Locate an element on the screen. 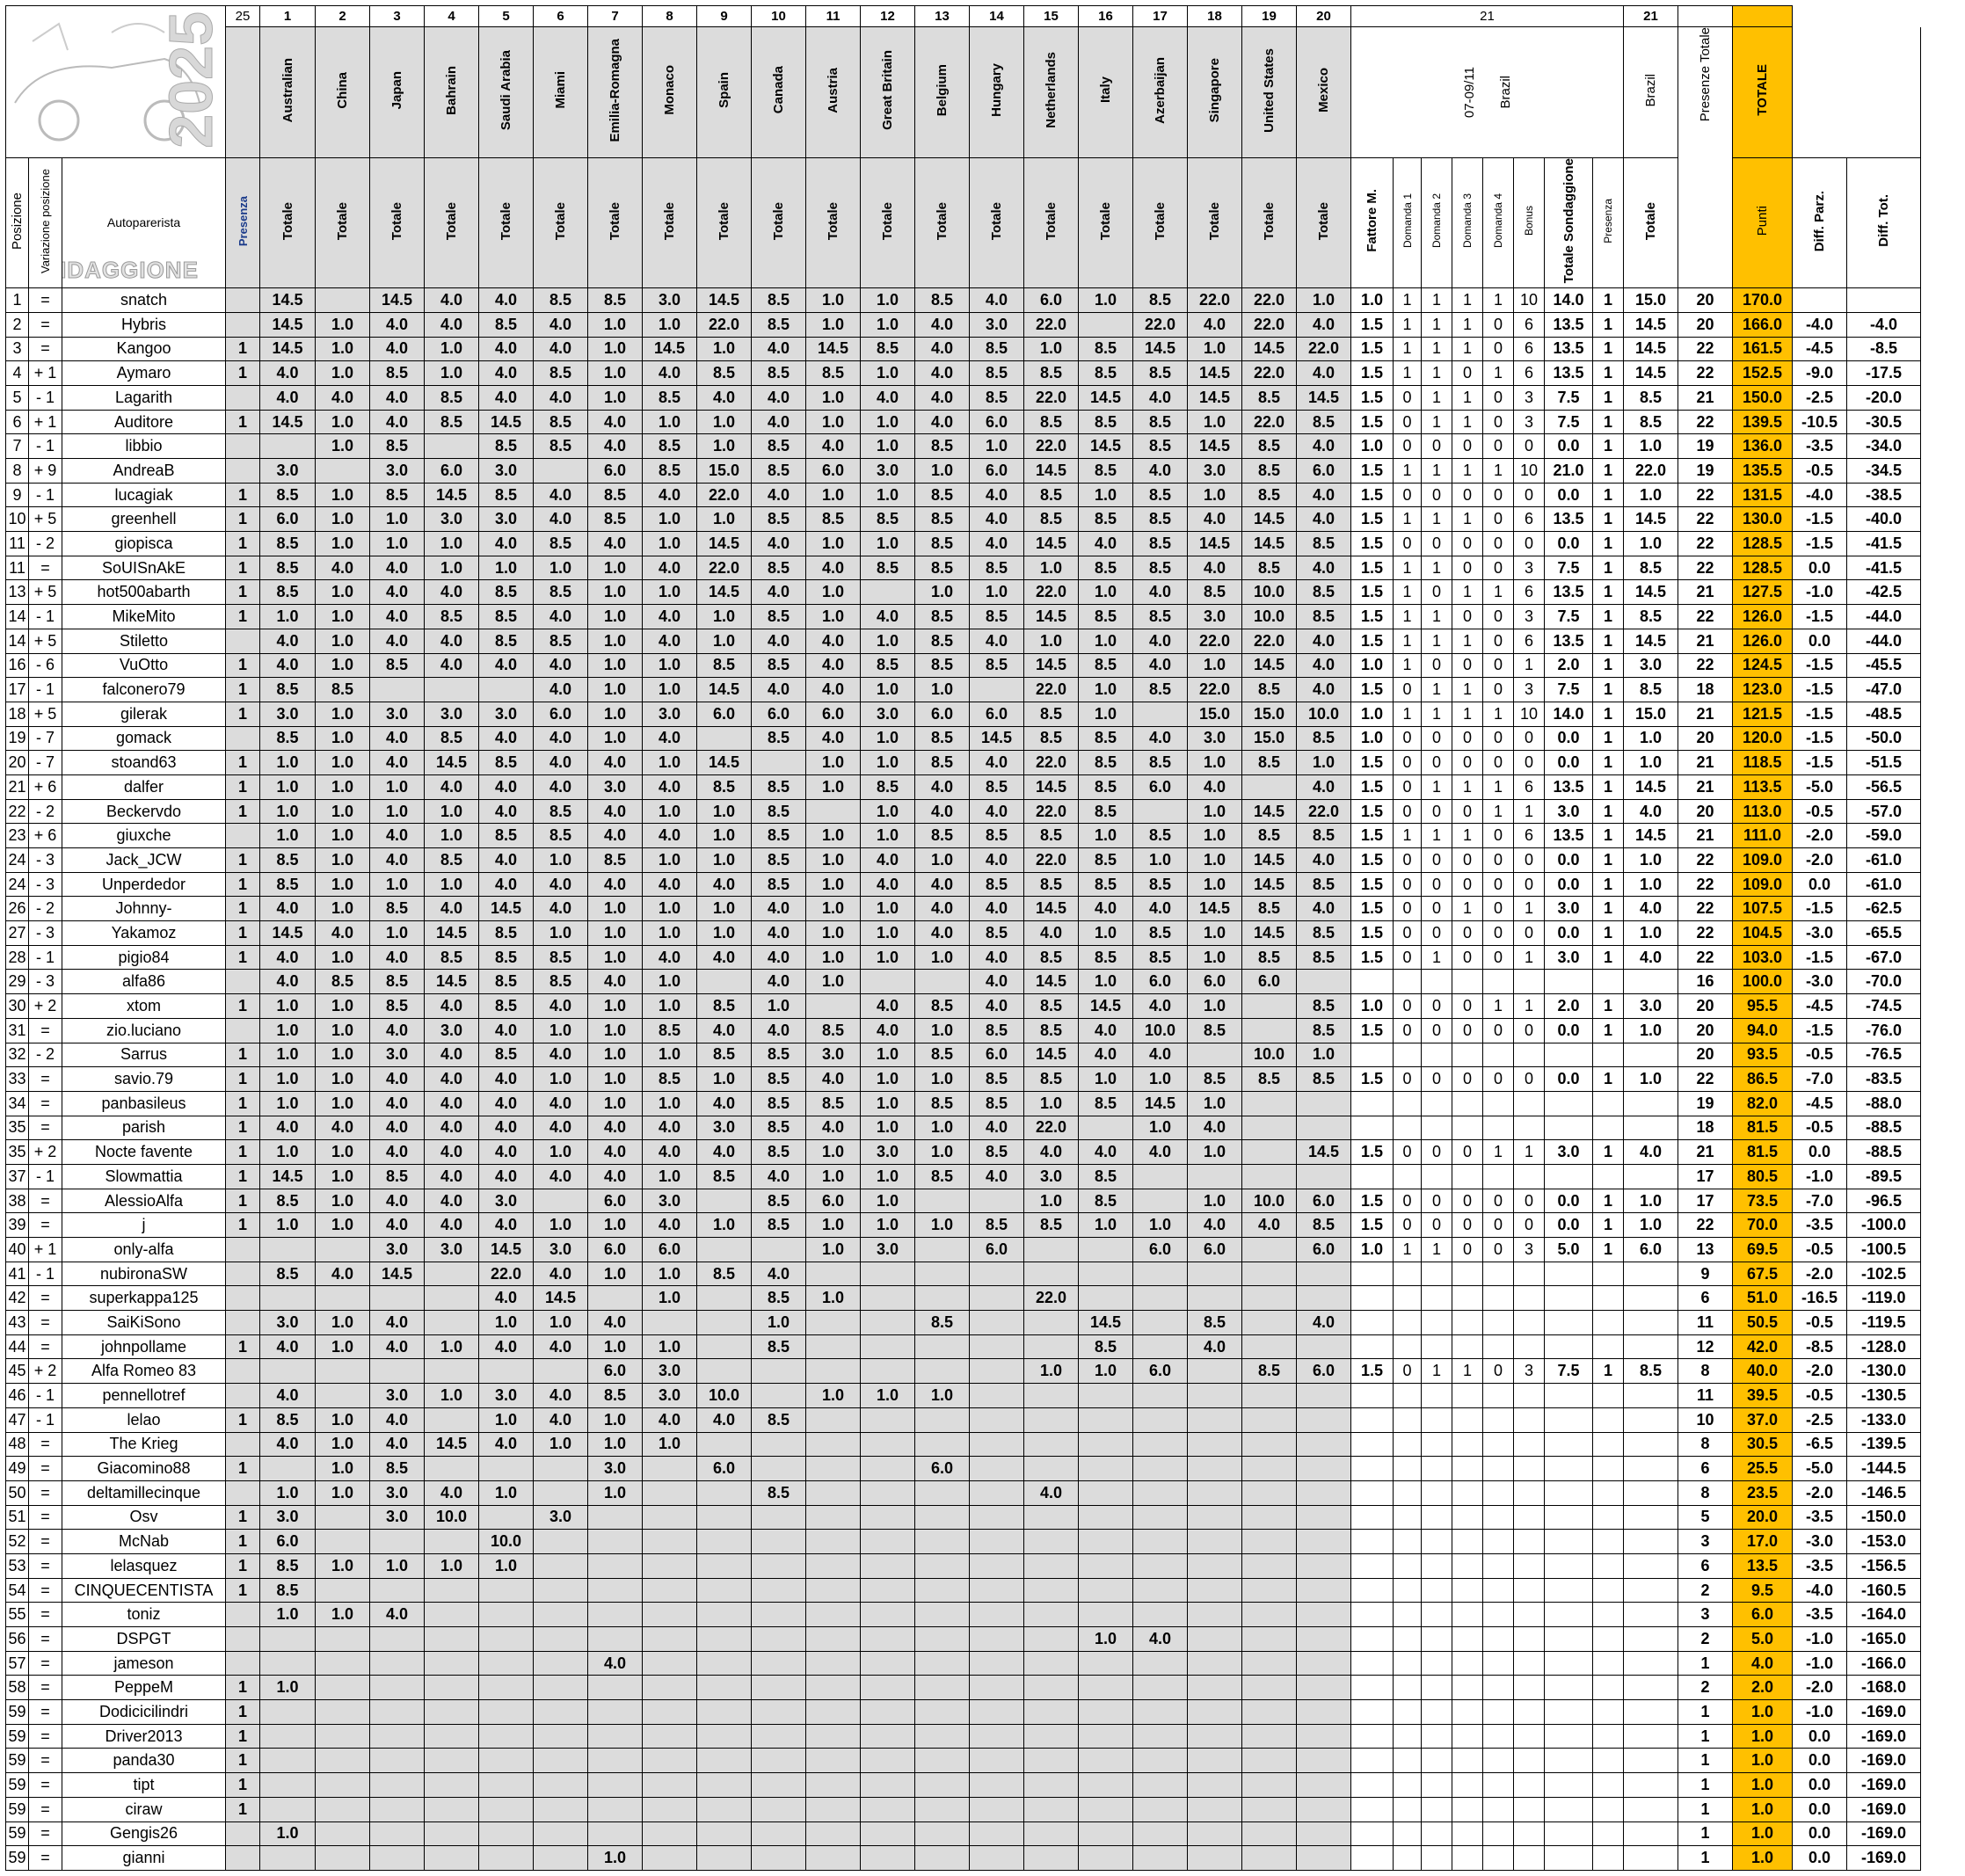 The height and width of the screenshot is (1876, 1965). presenza is located at coordinates (242, 1322).